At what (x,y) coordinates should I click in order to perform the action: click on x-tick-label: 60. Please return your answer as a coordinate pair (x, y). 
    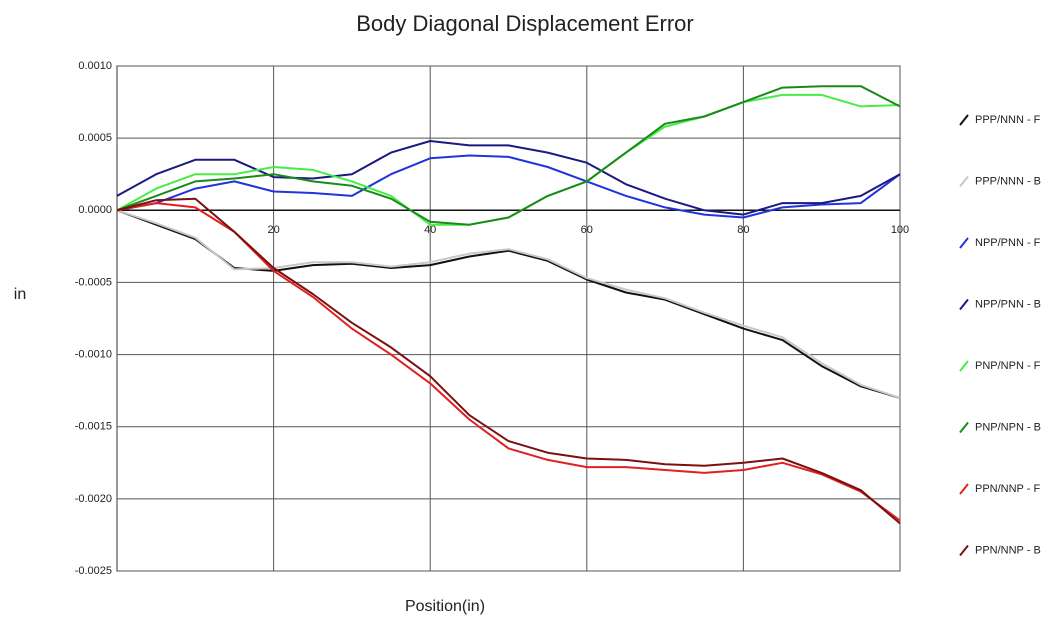
    Looking at the image, I should click on (587, 230).